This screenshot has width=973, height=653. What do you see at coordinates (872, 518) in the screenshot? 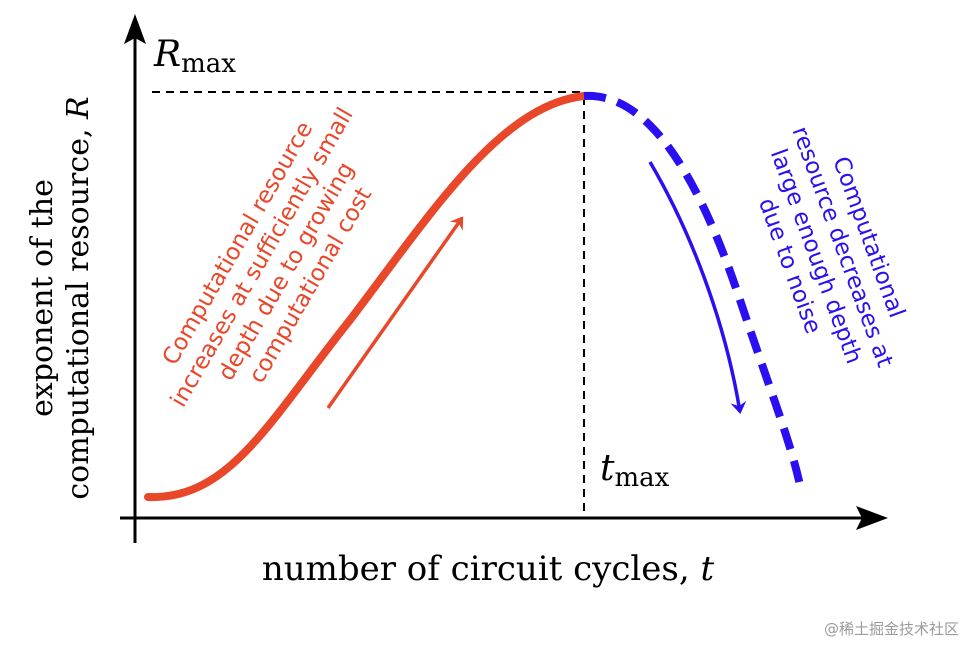
I see `x-axis-arrowhead` at bounding box center [872, 518].